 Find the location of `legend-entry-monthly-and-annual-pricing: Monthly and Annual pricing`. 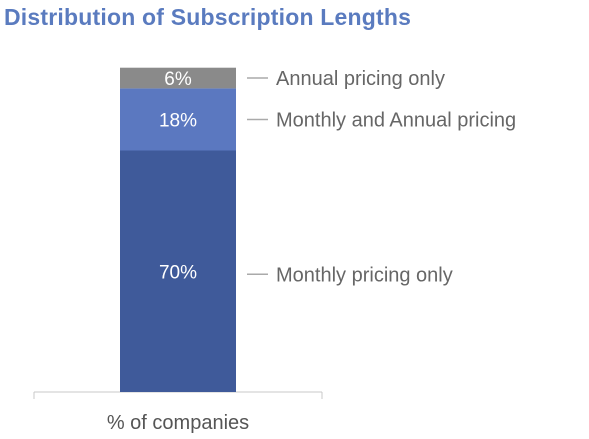

legend-entry-monthly-and-annual-pricing: Monthly and Annual pricing is located at coordinates (396, 120).